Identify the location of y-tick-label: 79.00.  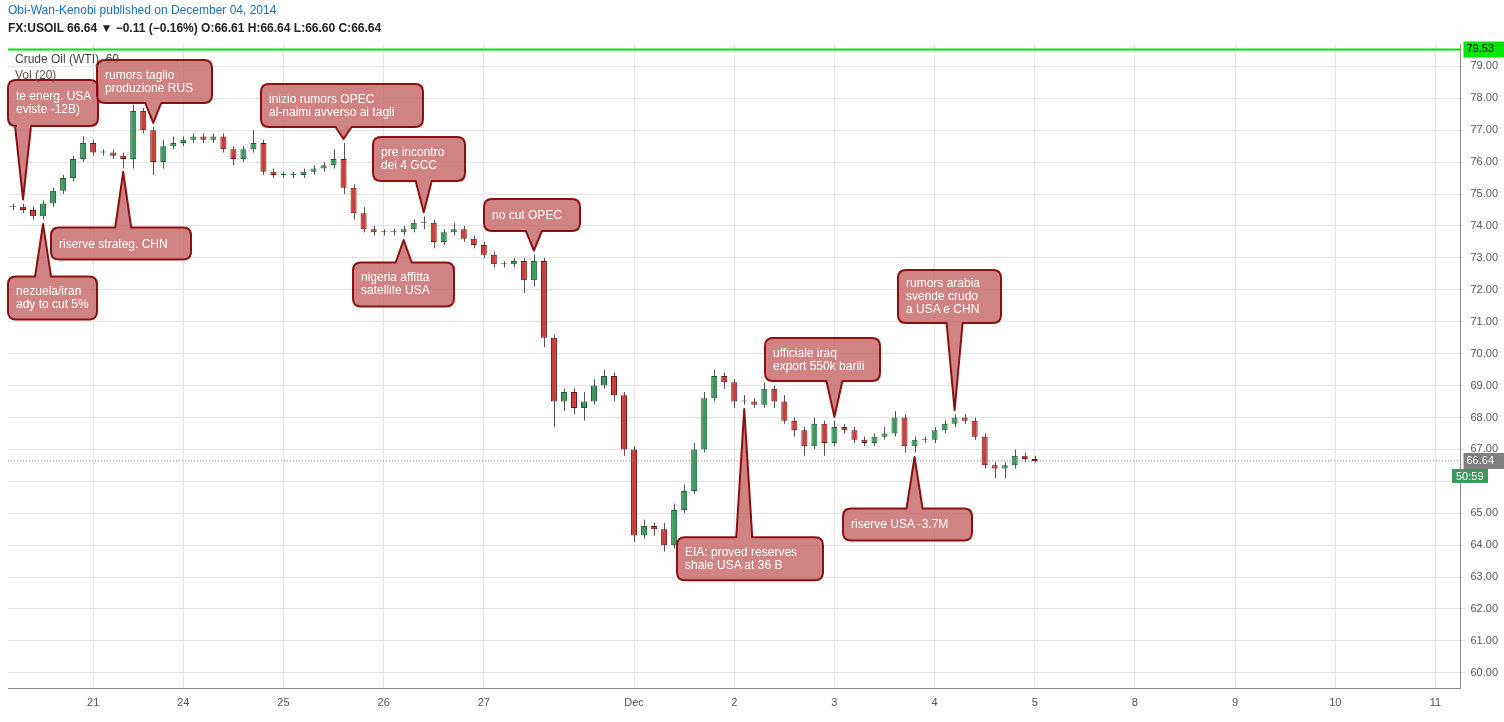
(1484, 65).